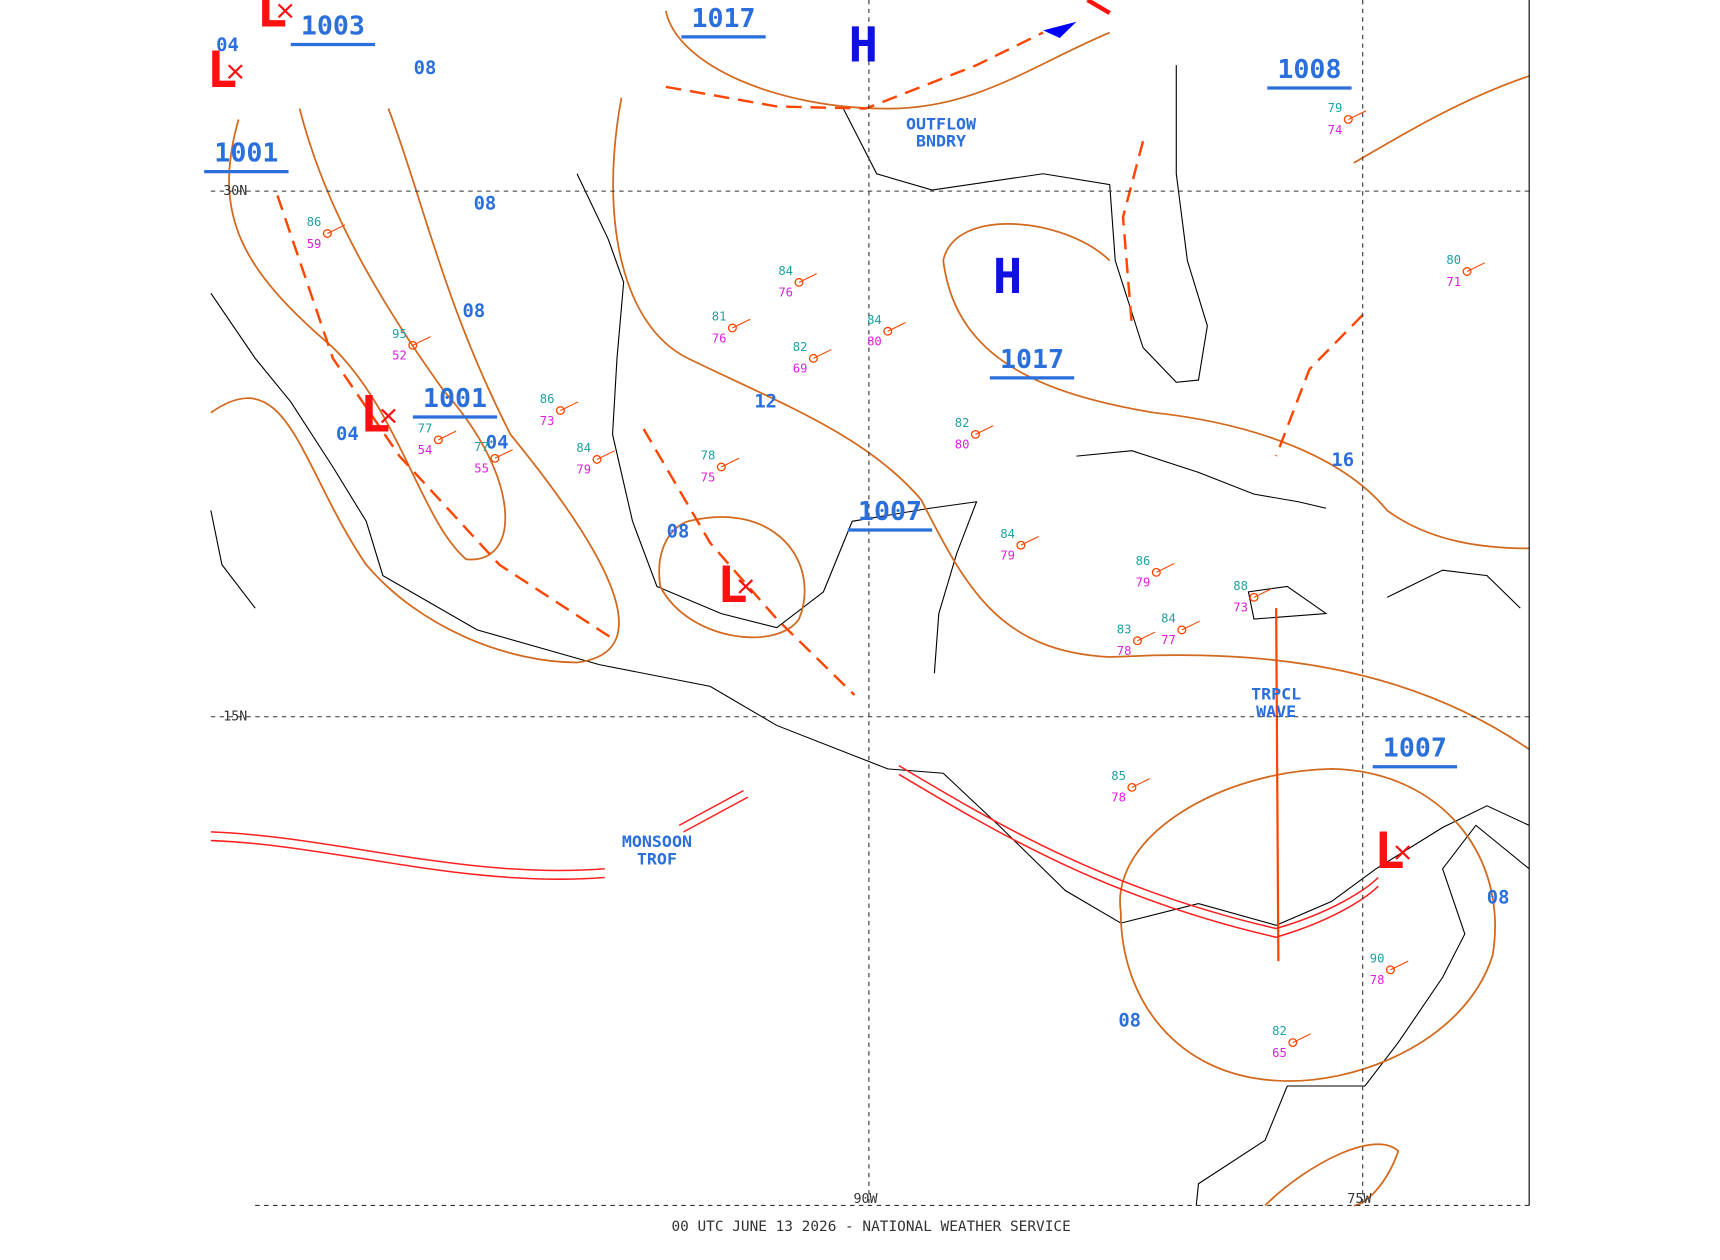  I want to click on grid-label: 15N, so click(235, 717).